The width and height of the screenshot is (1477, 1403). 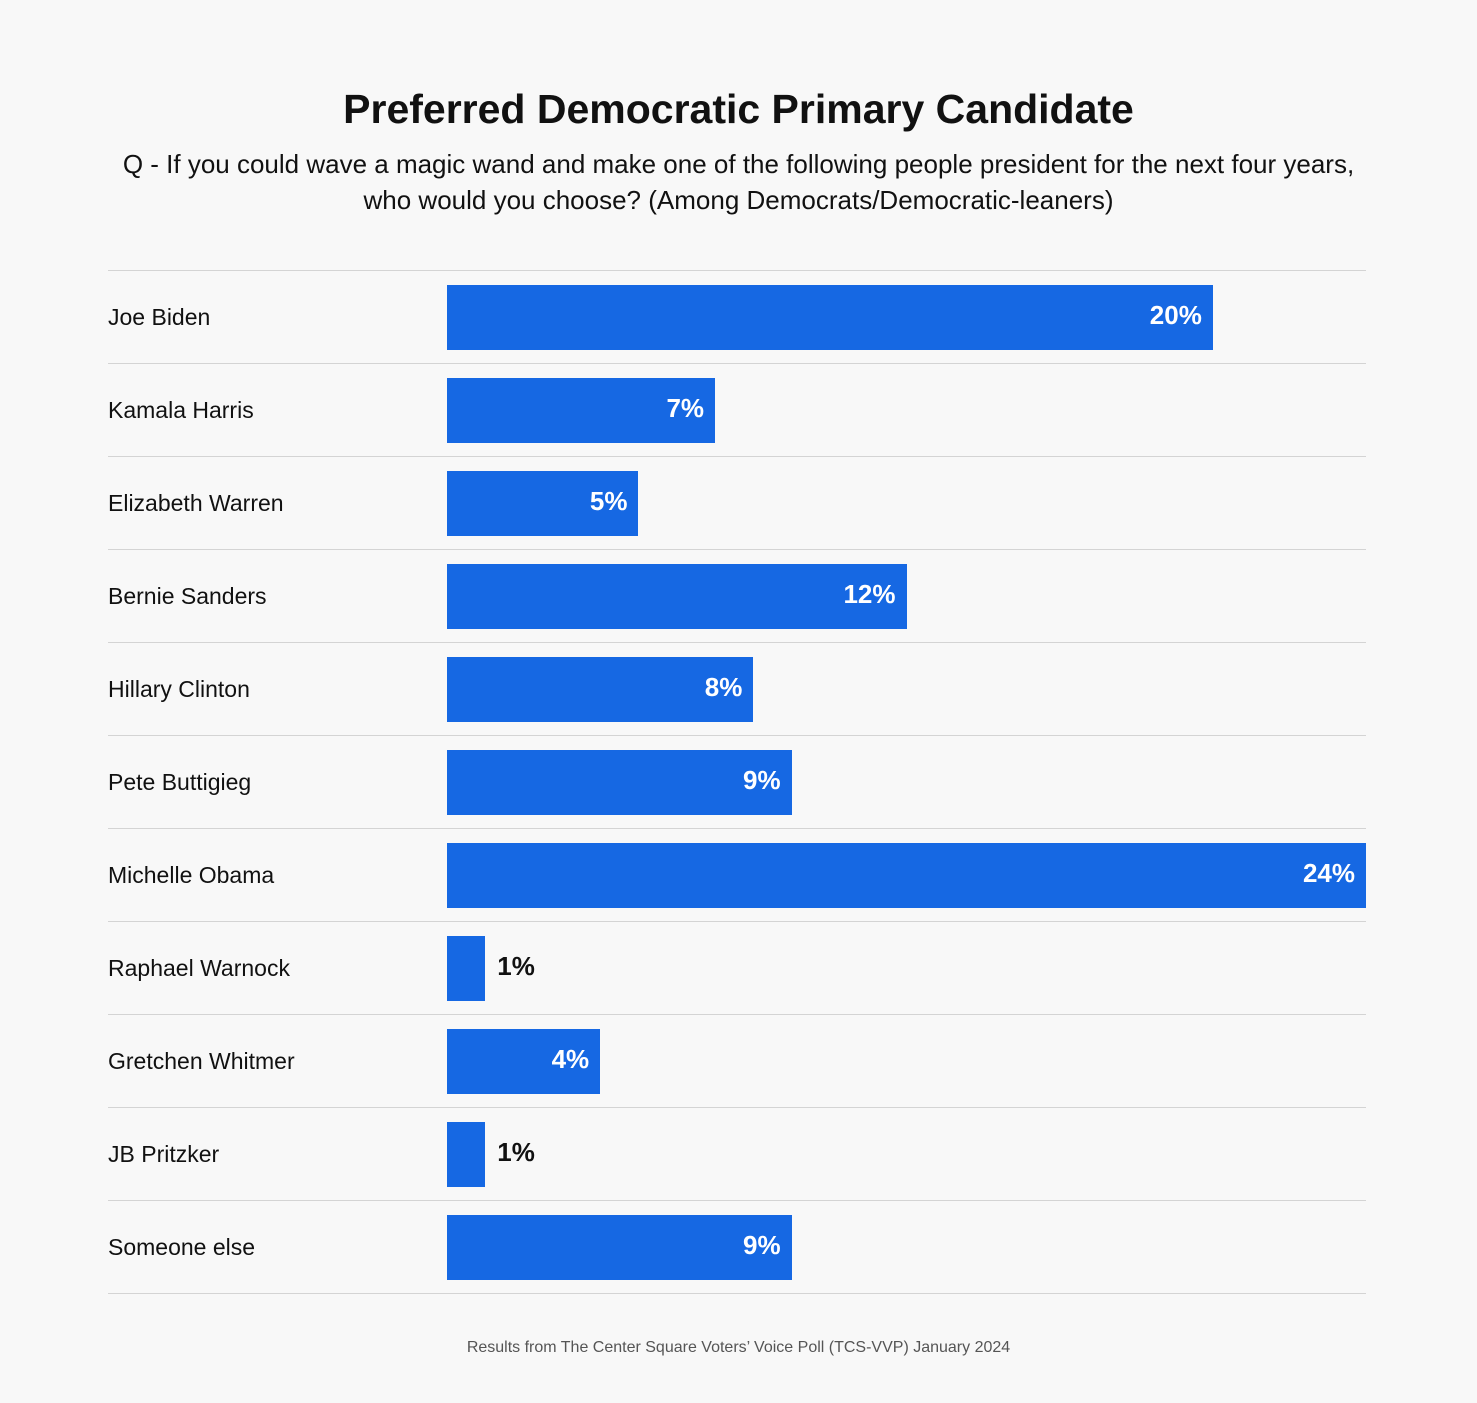 I want to click on bar-row: Bernie Sanders 12%, so click(x=737, y=595).